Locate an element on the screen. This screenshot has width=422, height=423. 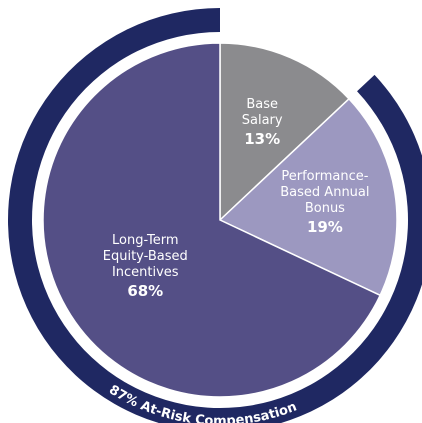
category-name: Long-Term Equity-Based Incentives is located at coordinates (145, 257).